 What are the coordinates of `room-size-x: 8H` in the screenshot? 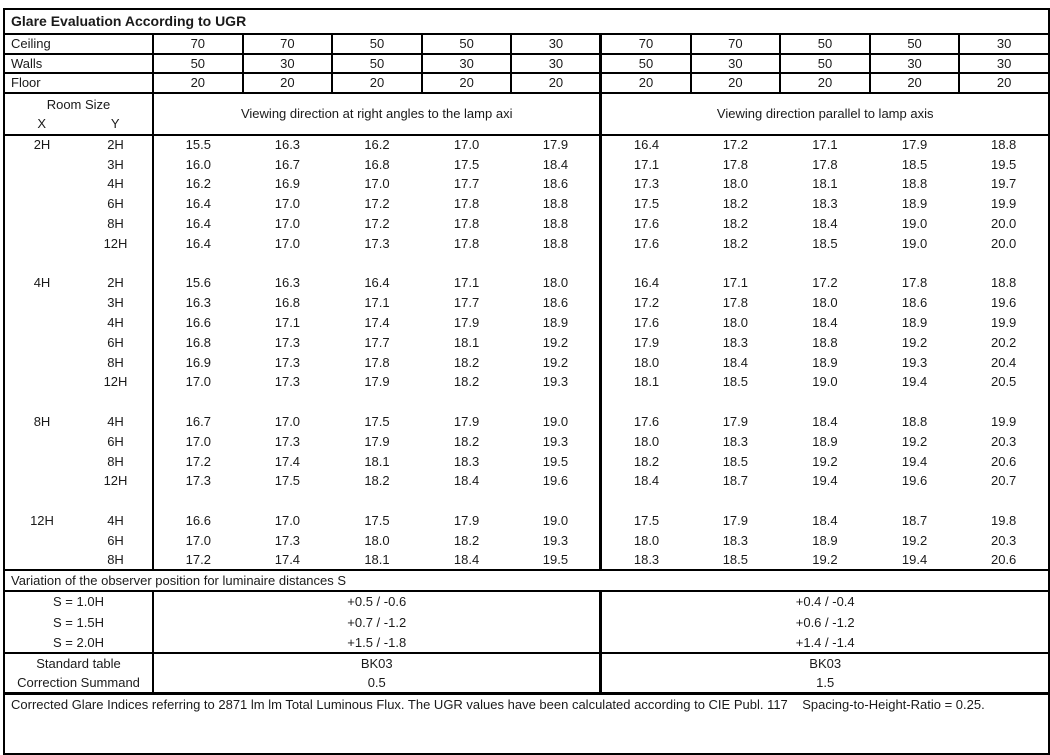 It's located at (42, 422).